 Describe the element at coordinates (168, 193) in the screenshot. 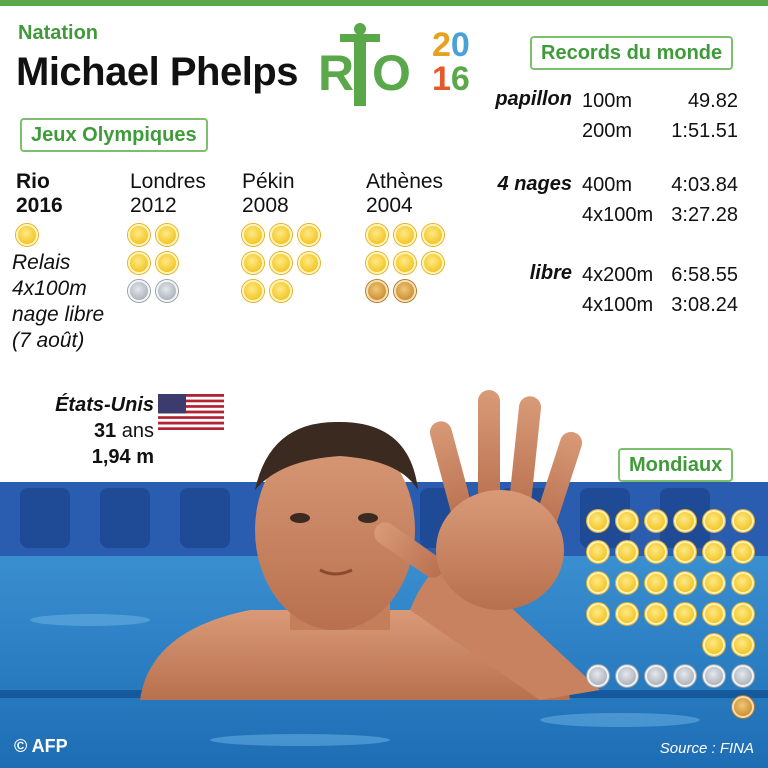

I see `olympics-col-londres: Londres 2012` at that location.